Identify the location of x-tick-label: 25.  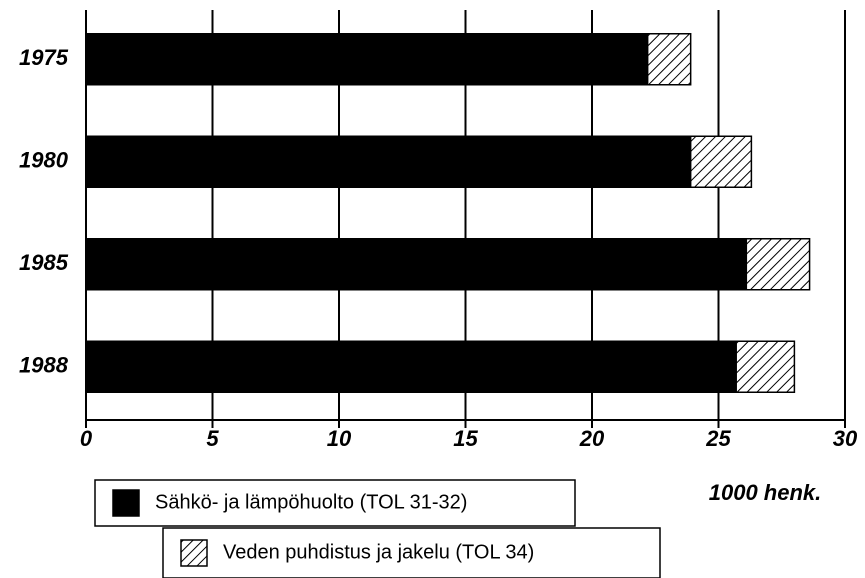
(718, 438).